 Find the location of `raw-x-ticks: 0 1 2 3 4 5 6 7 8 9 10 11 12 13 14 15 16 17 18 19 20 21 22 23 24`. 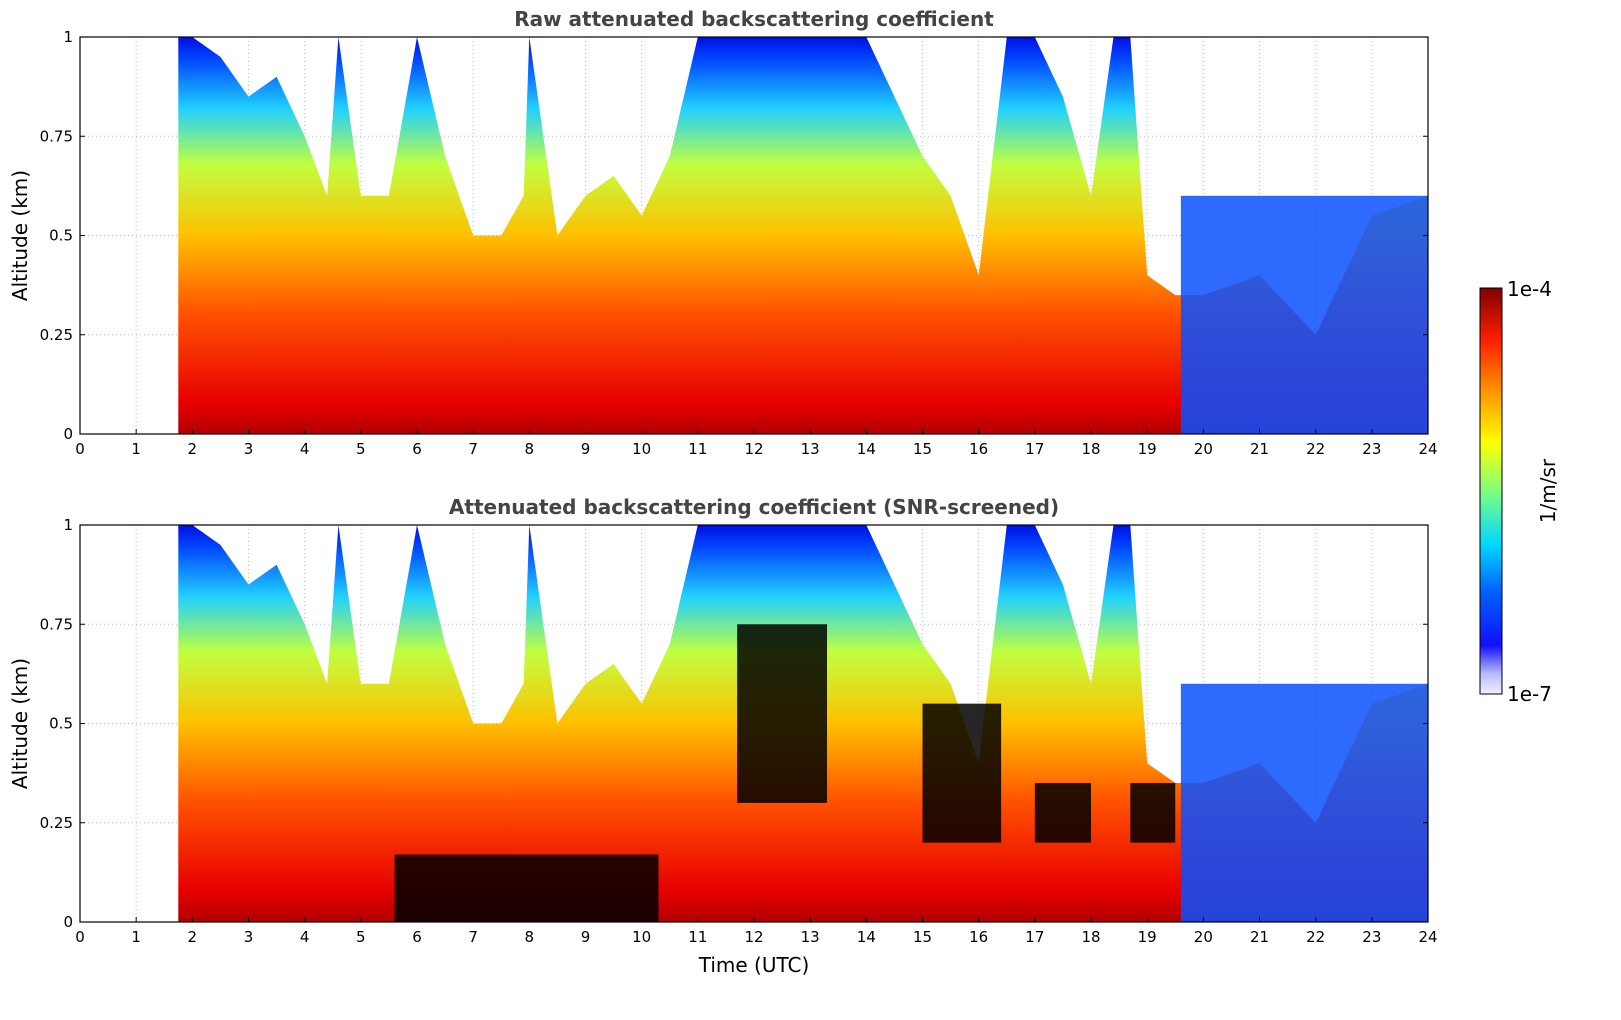

raw-x-ticks: 0 1 2 3 4 5 6 7 8 9 10 11 12 13 14 15 16 17 18 19 20 21 22 23 24 is located at coordinates (756, 443).